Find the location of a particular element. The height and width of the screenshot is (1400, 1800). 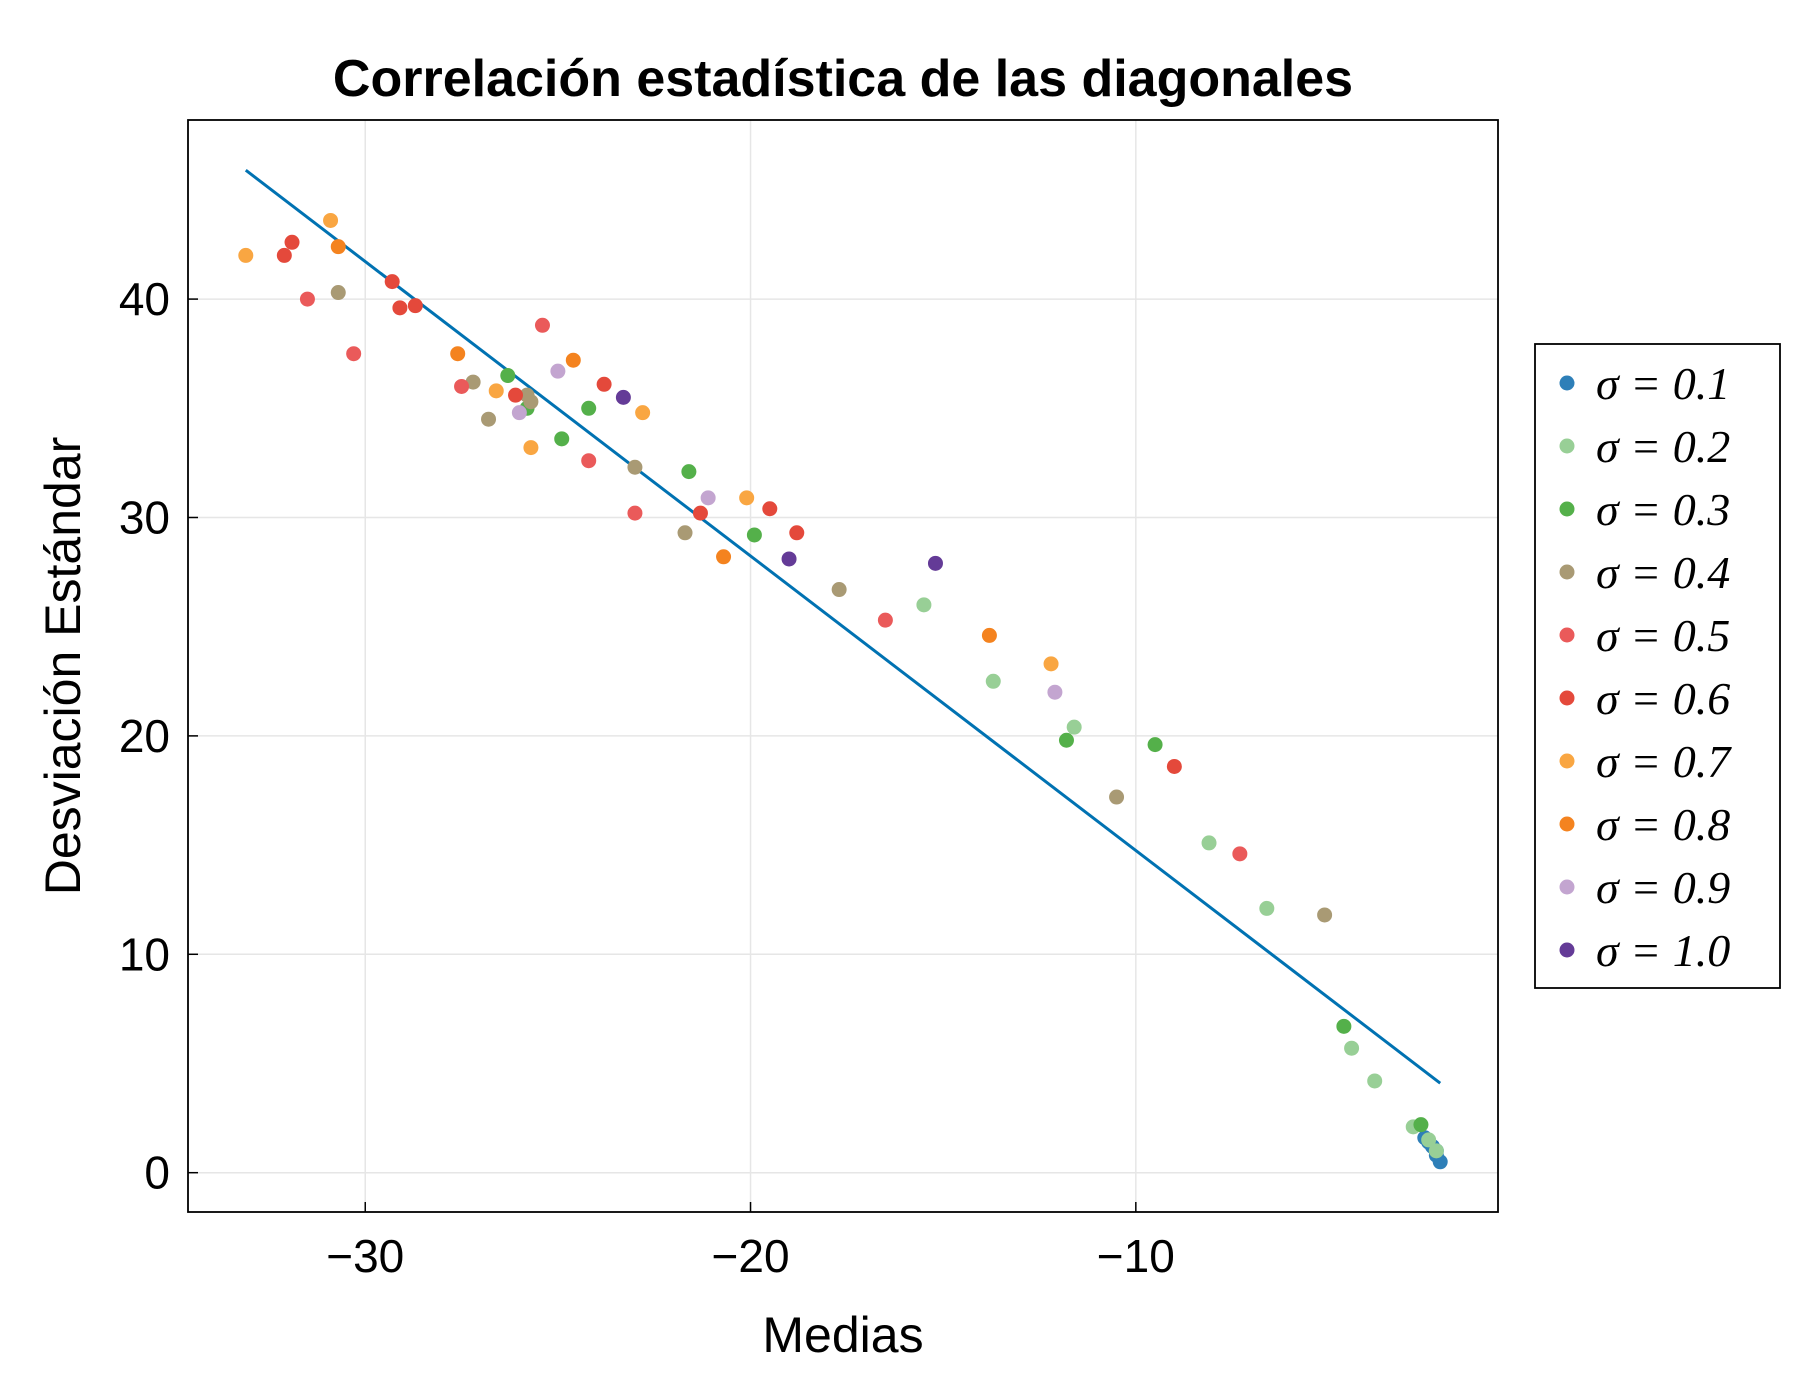

legend-label: σ = 0.8 is located at coordinates (1663, 824).